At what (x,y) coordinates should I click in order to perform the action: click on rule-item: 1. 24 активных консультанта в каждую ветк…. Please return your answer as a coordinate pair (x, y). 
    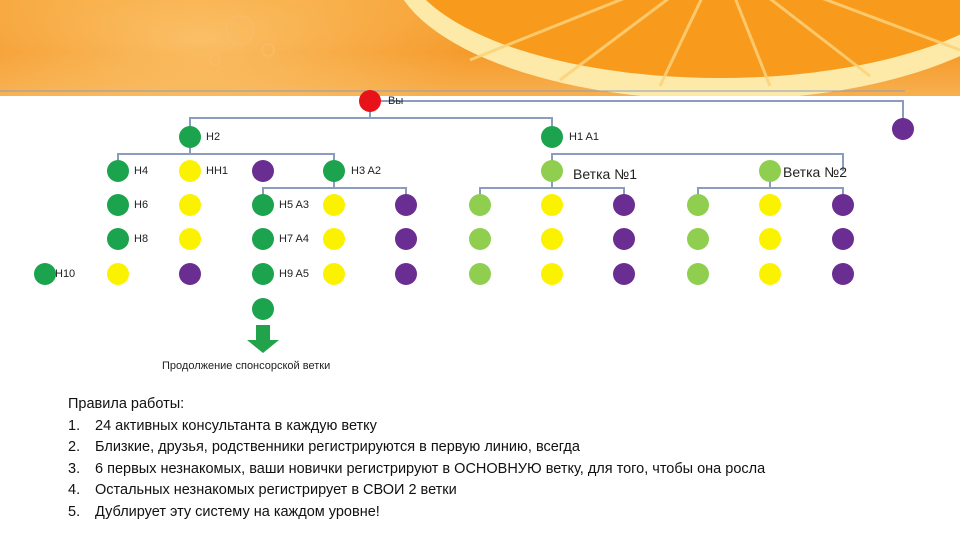
    Looking at the image, I should click on (508, 427).